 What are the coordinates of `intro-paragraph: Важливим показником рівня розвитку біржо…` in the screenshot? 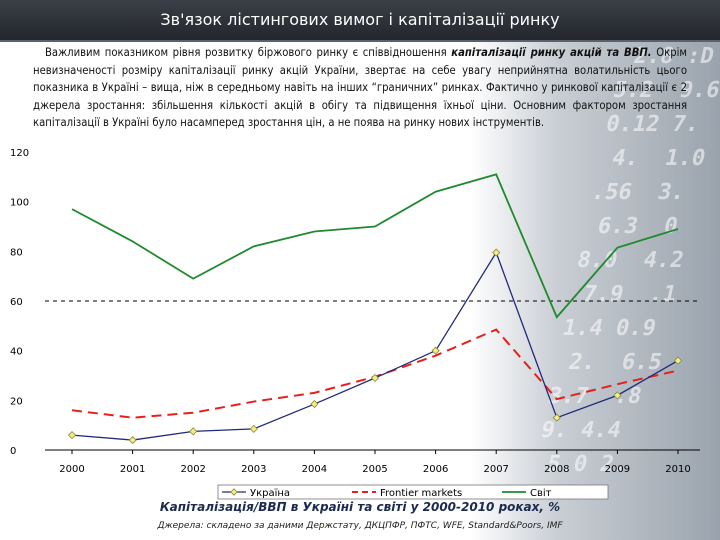 It's located at (360, 88).